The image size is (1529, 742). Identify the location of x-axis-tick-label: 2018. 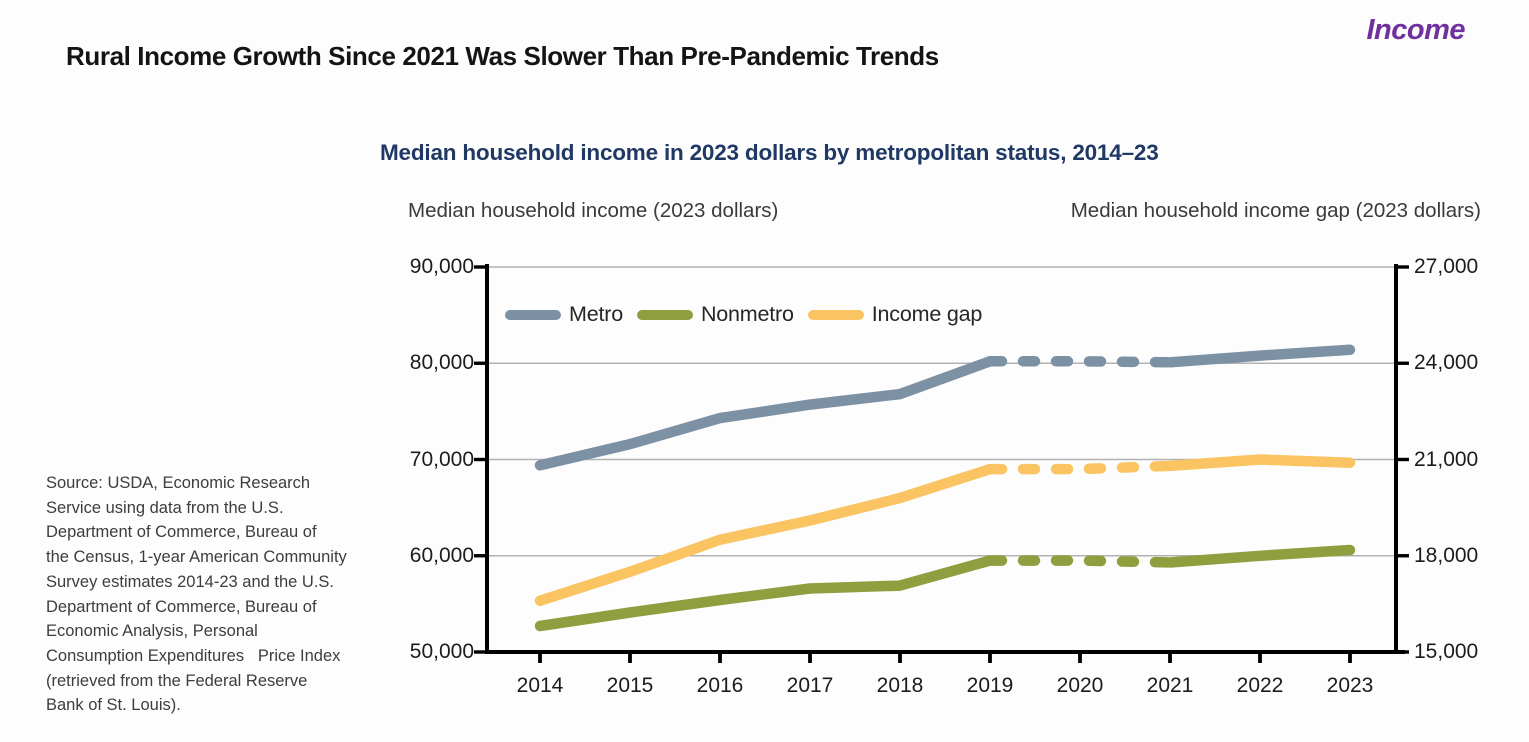
(900, 685).